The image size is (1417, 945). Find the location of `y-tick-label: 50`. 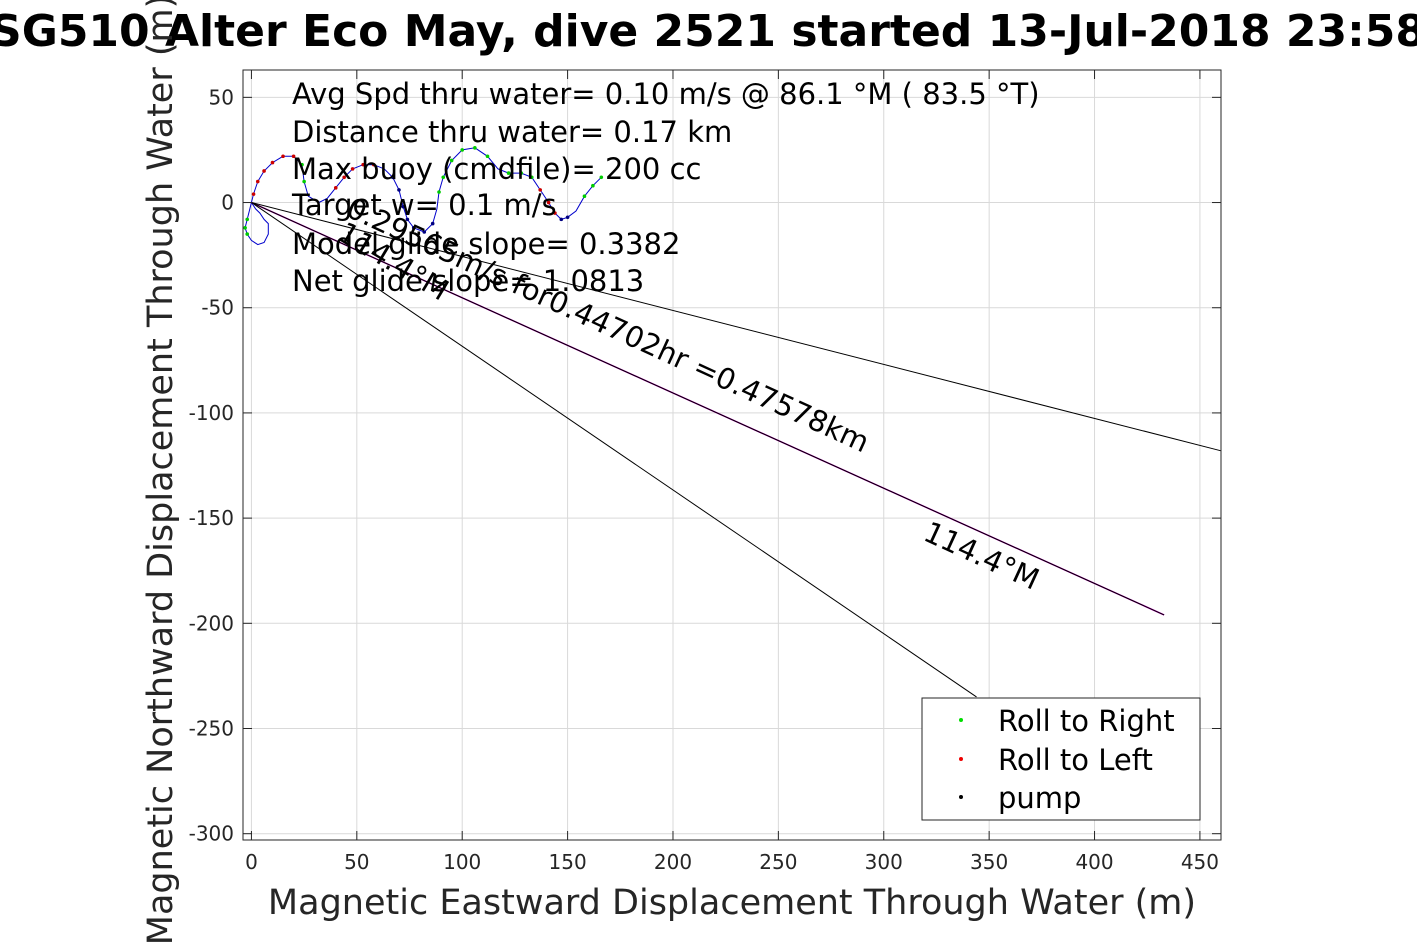

y-tick-label: 50 is located at coordinates (221, 97).